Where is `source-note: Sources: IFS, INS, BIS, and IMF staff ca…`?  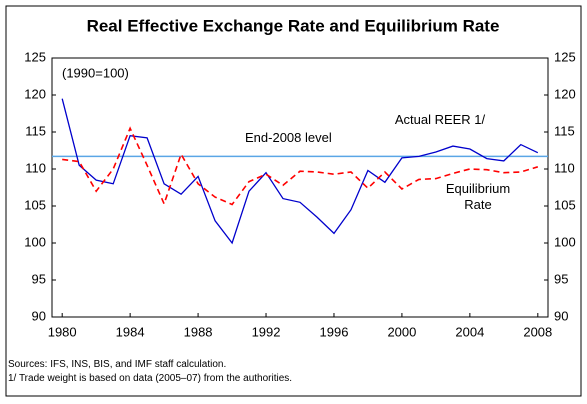
source-note: Sources: IFS, INS, BIS, and IMF staff ca… is located at coordinates (117, 364).